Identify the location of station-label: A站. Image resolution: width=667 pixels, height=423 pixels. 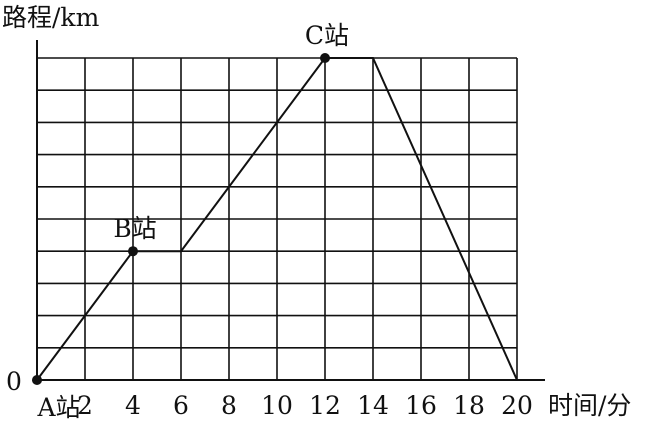
(58, 407).